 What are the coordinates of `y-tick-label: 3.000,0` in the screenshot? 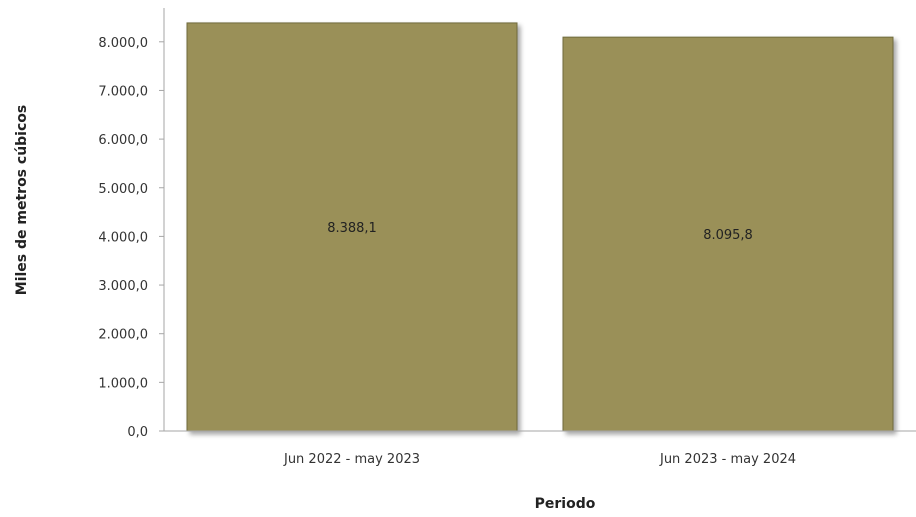 It's located at (123, 286).